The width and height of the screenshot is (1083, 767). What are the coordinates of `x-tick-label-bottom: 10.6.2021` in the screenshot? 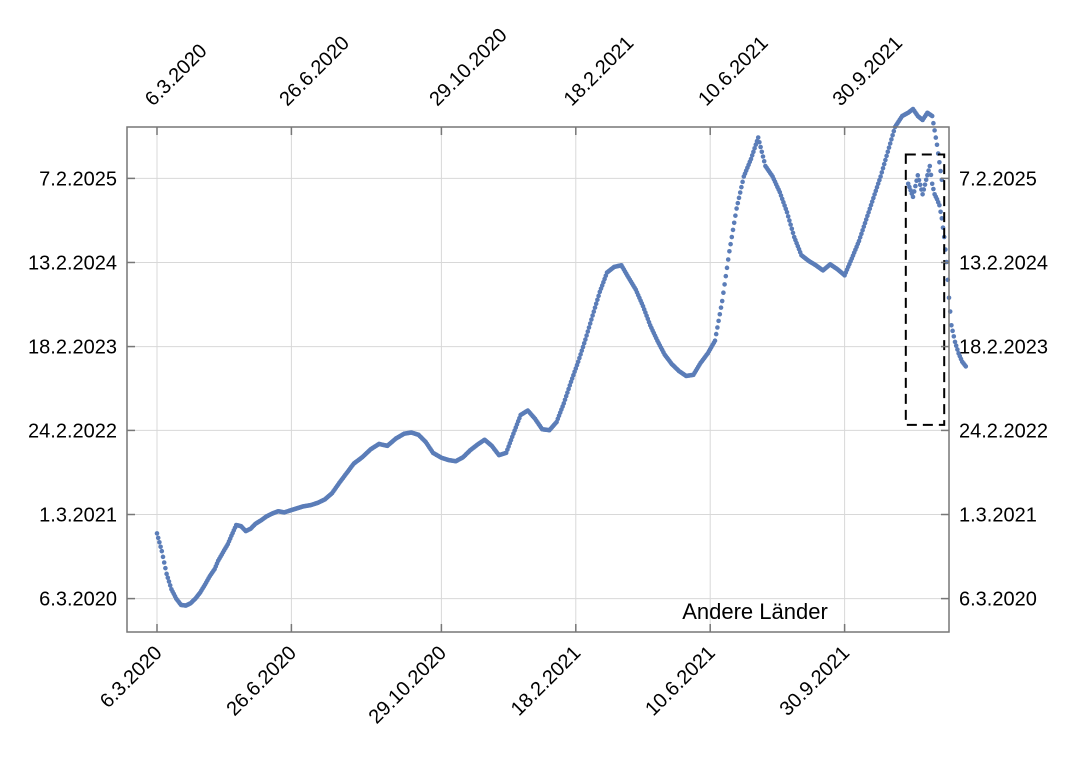 It's located at (680, 681).